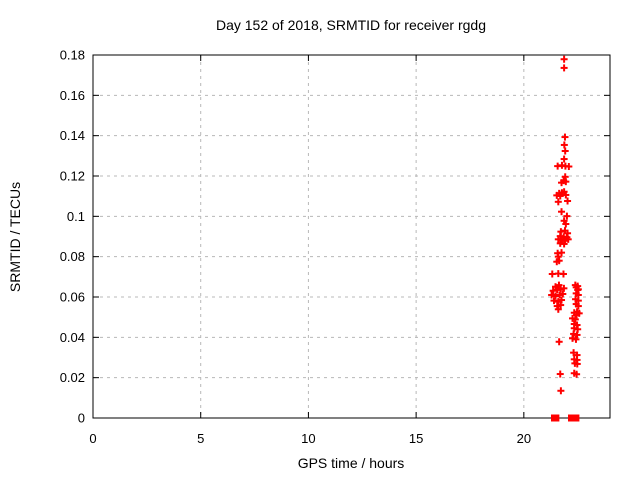 This screenshot has width=640, height=485. What do you see at coordinates (15, 237) in the screenshot?
I see `y-axis-label: SRMTID / TECUs` at bounding box center [15, 237].